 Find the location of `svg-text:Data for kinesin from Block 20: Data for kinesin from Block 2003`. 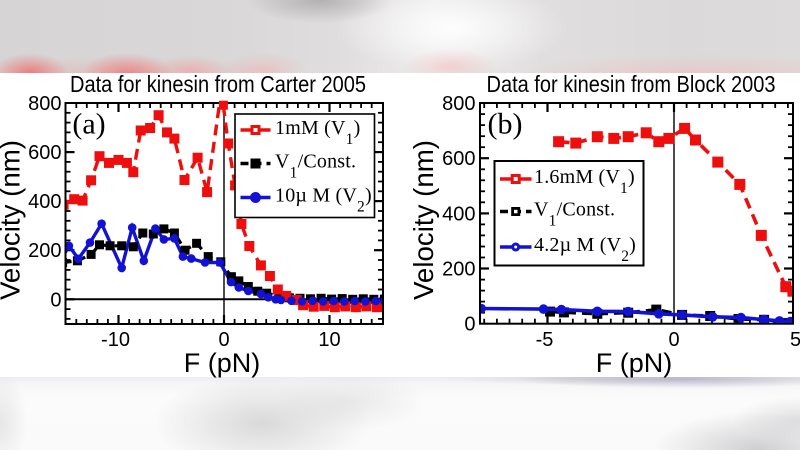

svg-text:Data for kinesin from Block 20: Data for kinesin from Block 2003 is located at coordinates (631, 84).